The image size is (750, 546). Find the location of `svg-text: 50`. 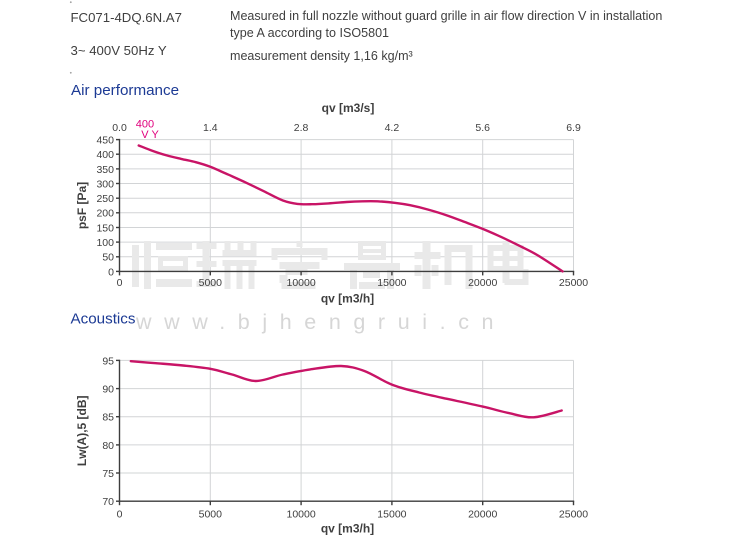

svg-text: 50 is located at coordinates (108, 258).